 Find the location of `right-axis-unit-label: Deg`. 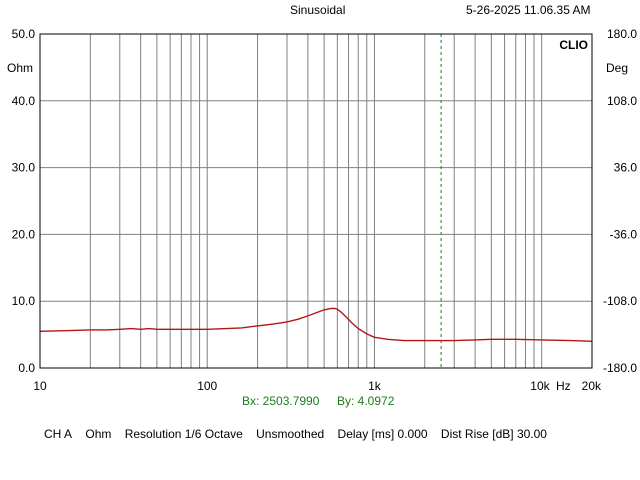

right-axis-unit-label: Deg is located at coordinates (617, 68).